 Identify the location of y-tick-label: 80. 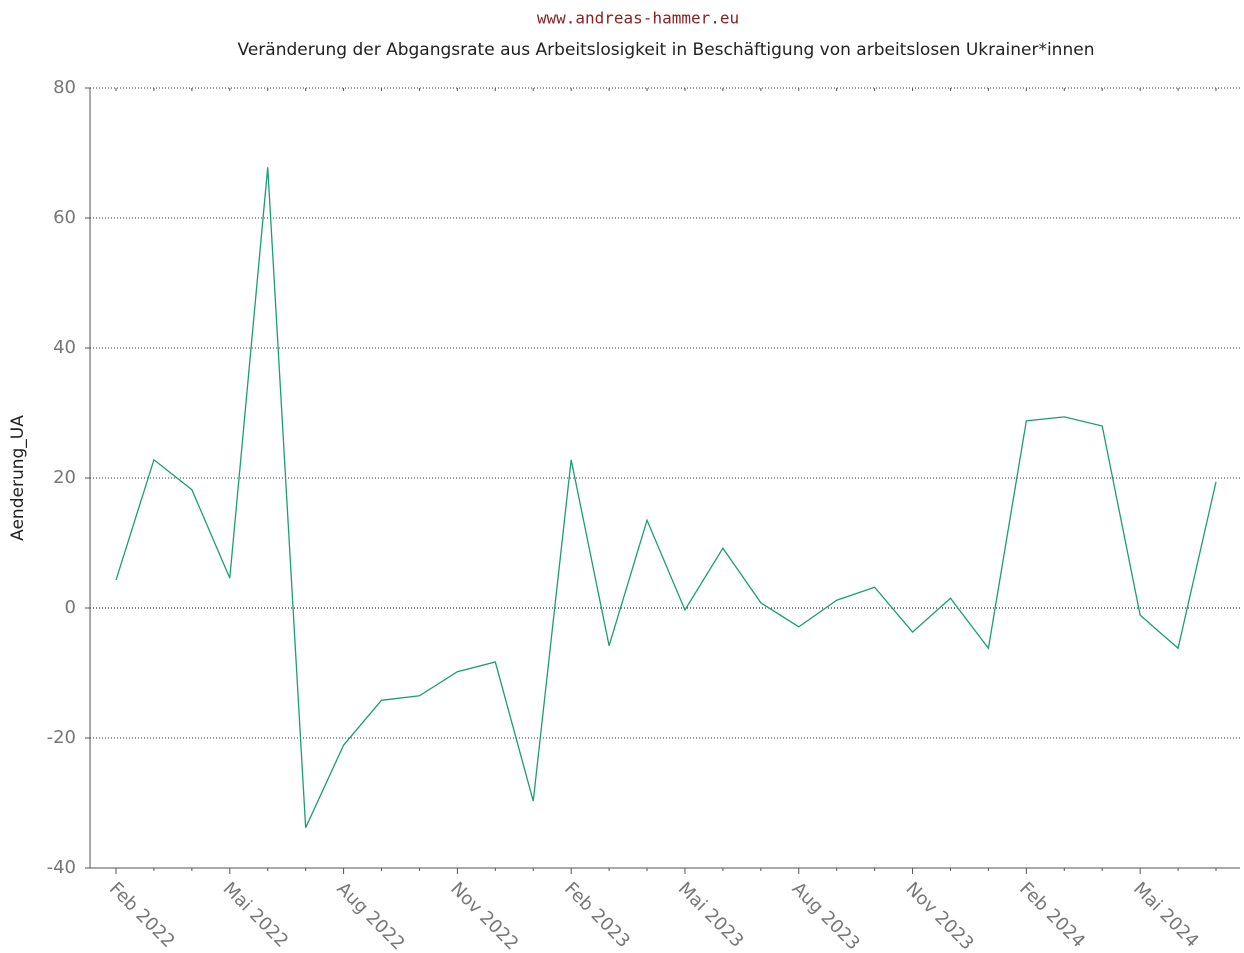
(64, 87).